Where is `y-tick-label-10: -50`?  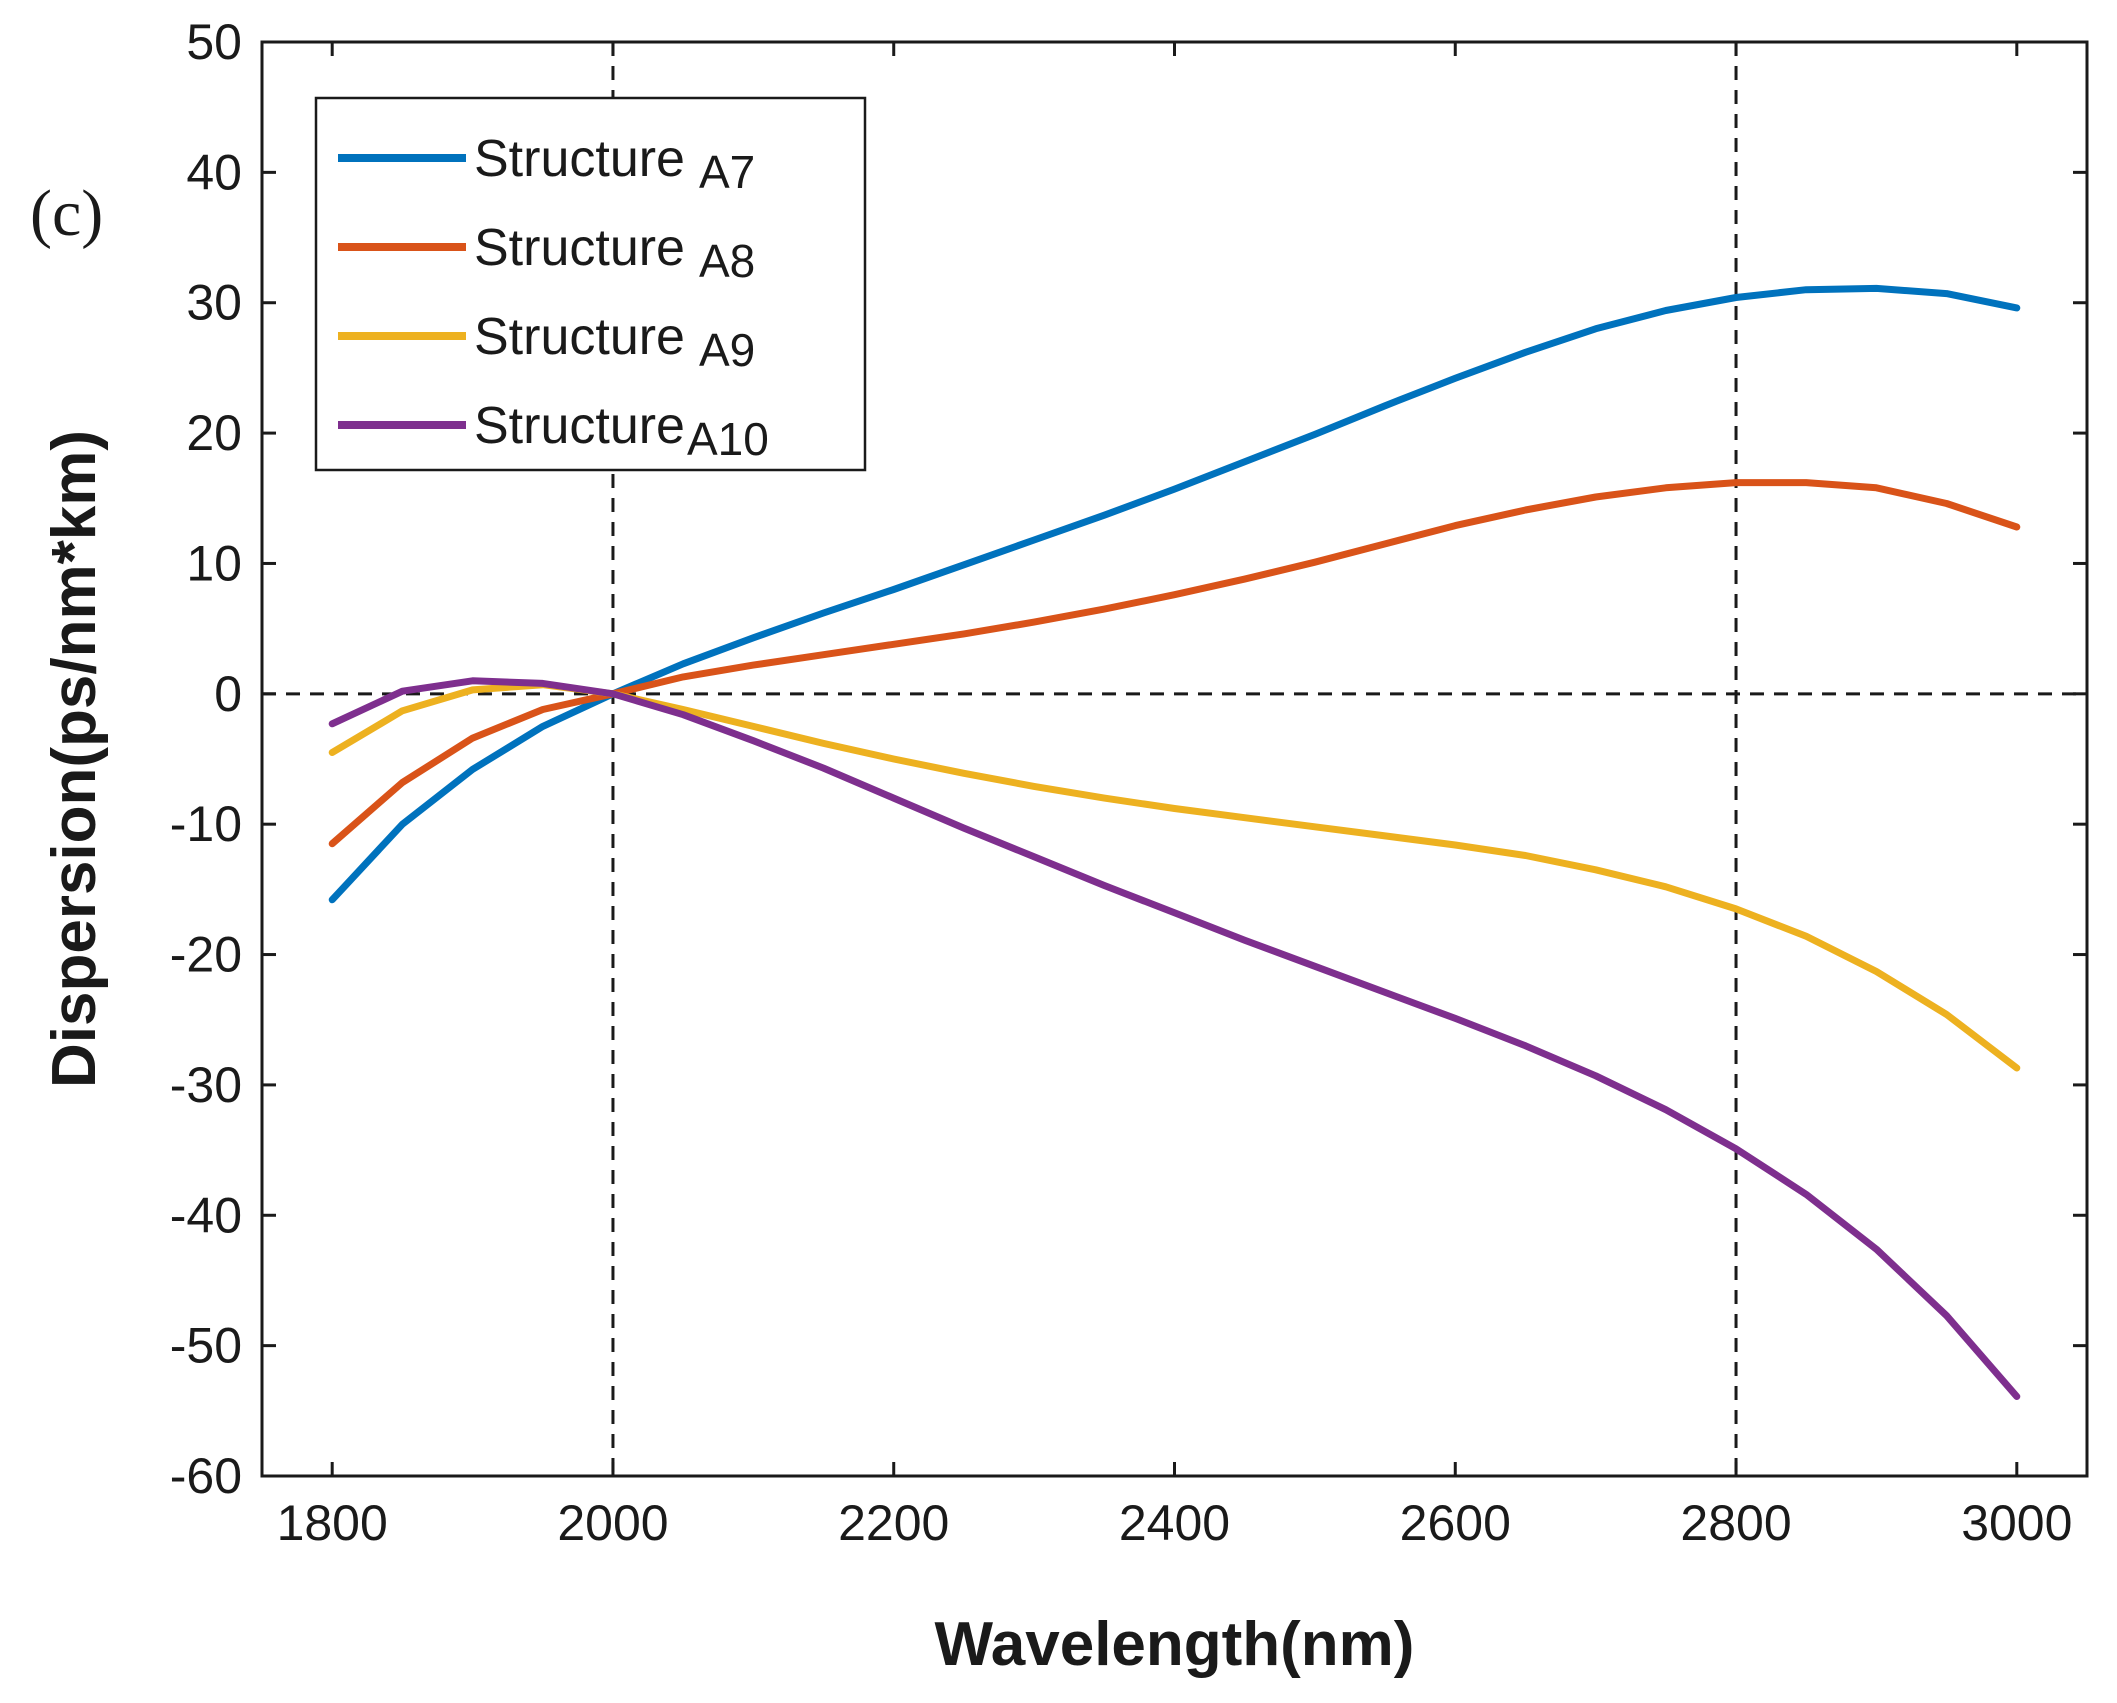 y-tick-label-10: -50 is located at coordinates (206, 1346).